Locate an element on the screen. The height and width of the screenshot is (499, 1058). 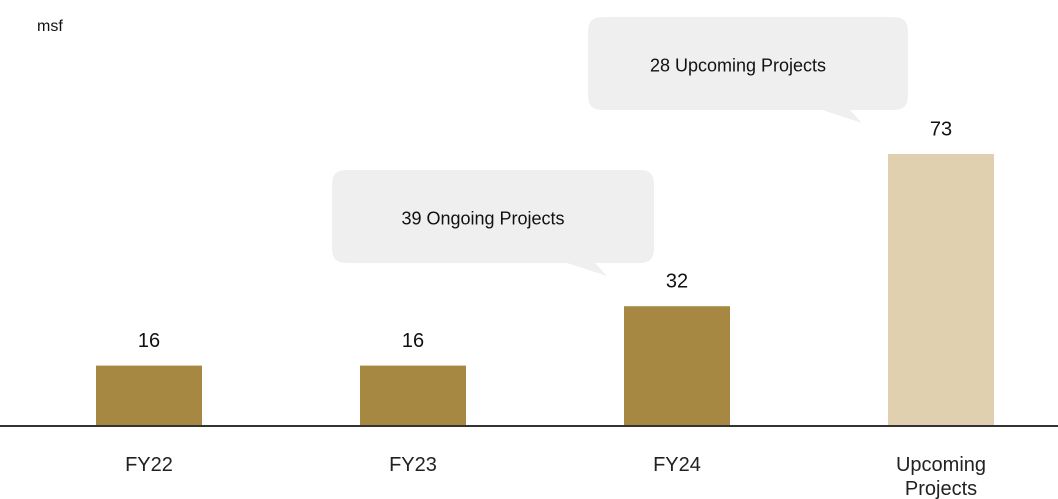
x-tick-label: FY23 is located at coordinates (413, 465).